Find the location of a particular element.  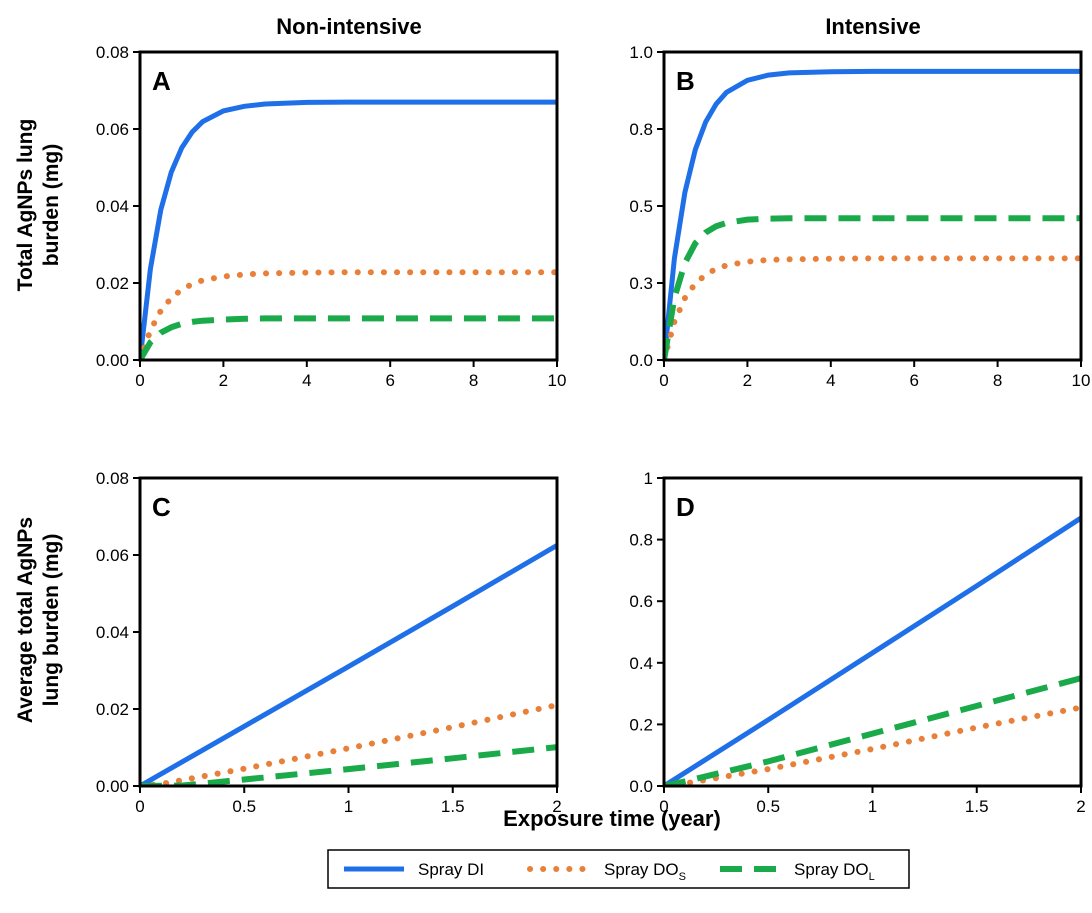

legend-box is located at coordinates (618, 869).